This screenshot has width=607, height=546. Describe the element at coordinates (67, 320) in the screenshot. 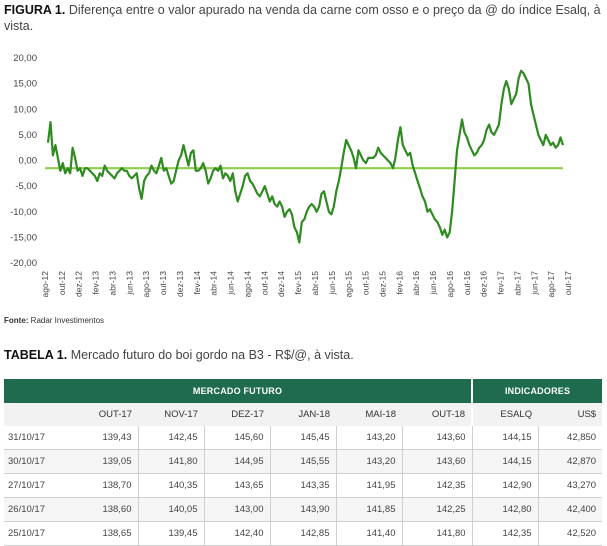

I see `source-text: Radar Investimentos` at that location.